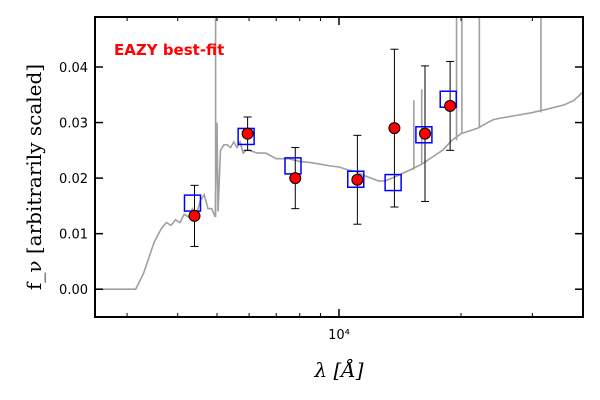  Describe the element at coordinates (169, 50) in the screenshot. I see `annotation-eazy-best-fit: EAZY best-fit` at that location.